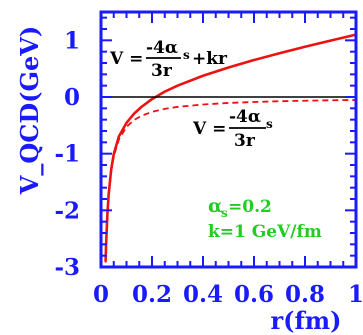 The image size is (363, 335). Describe the element at coordinates (305, 320) in the screenshot. I see `x-axis-title: r(fm)` at that location.